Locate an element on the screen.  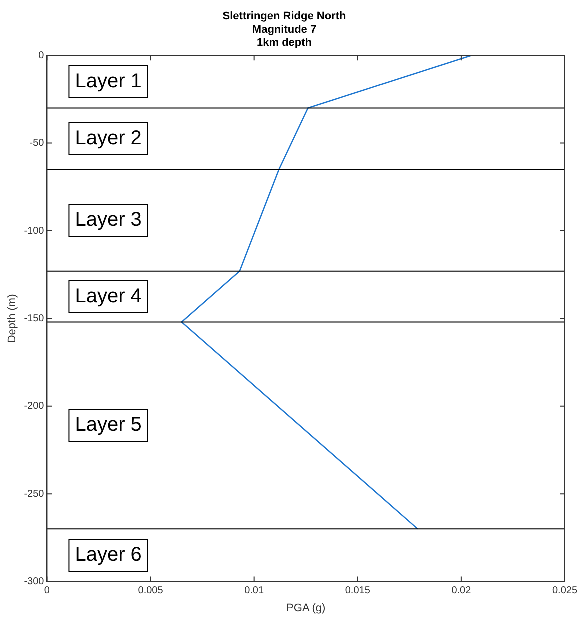
y-tick-label: -100 is located at coordinates (34, 231).